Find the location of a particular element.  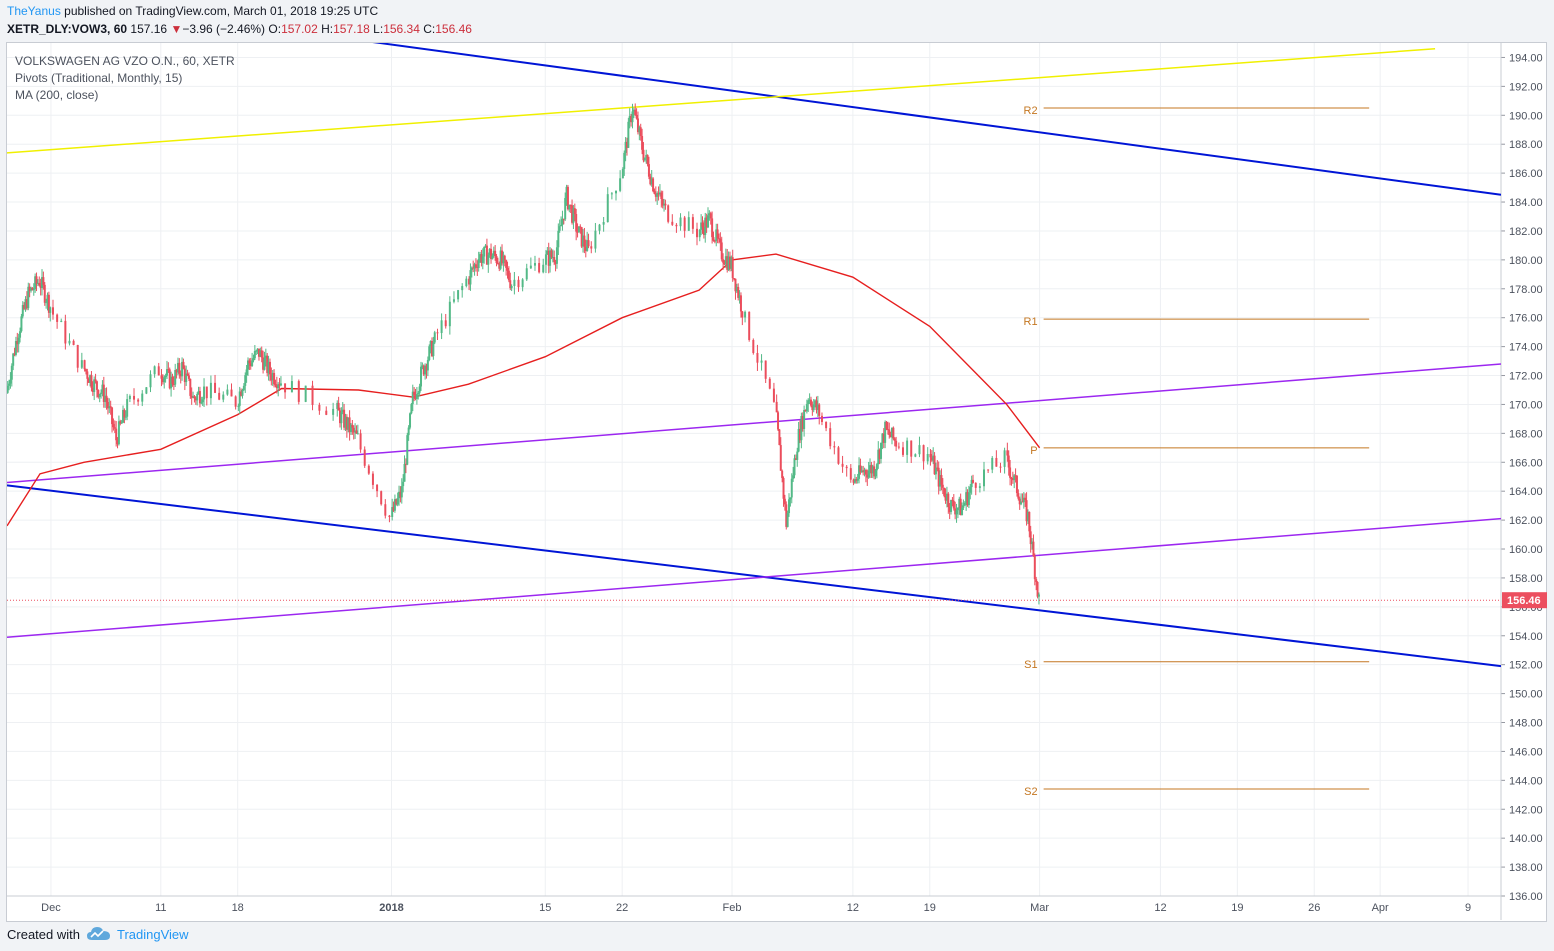

footer: Created with TradingView is located at coordinates (777, 936).